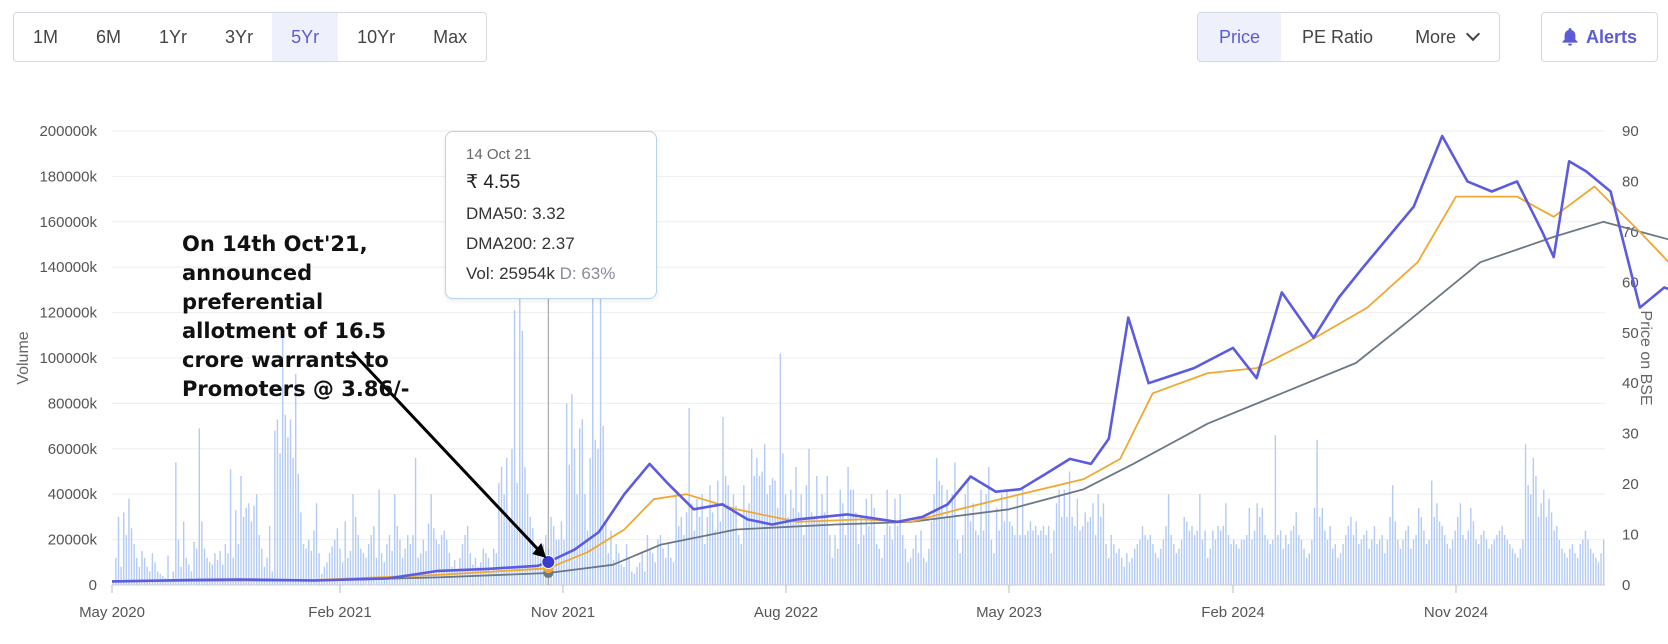  What do you see at coordinates (376, 37) in the screenshot?
I see `range-button-10yr: 10Yr` at bounding box center [376, 37].